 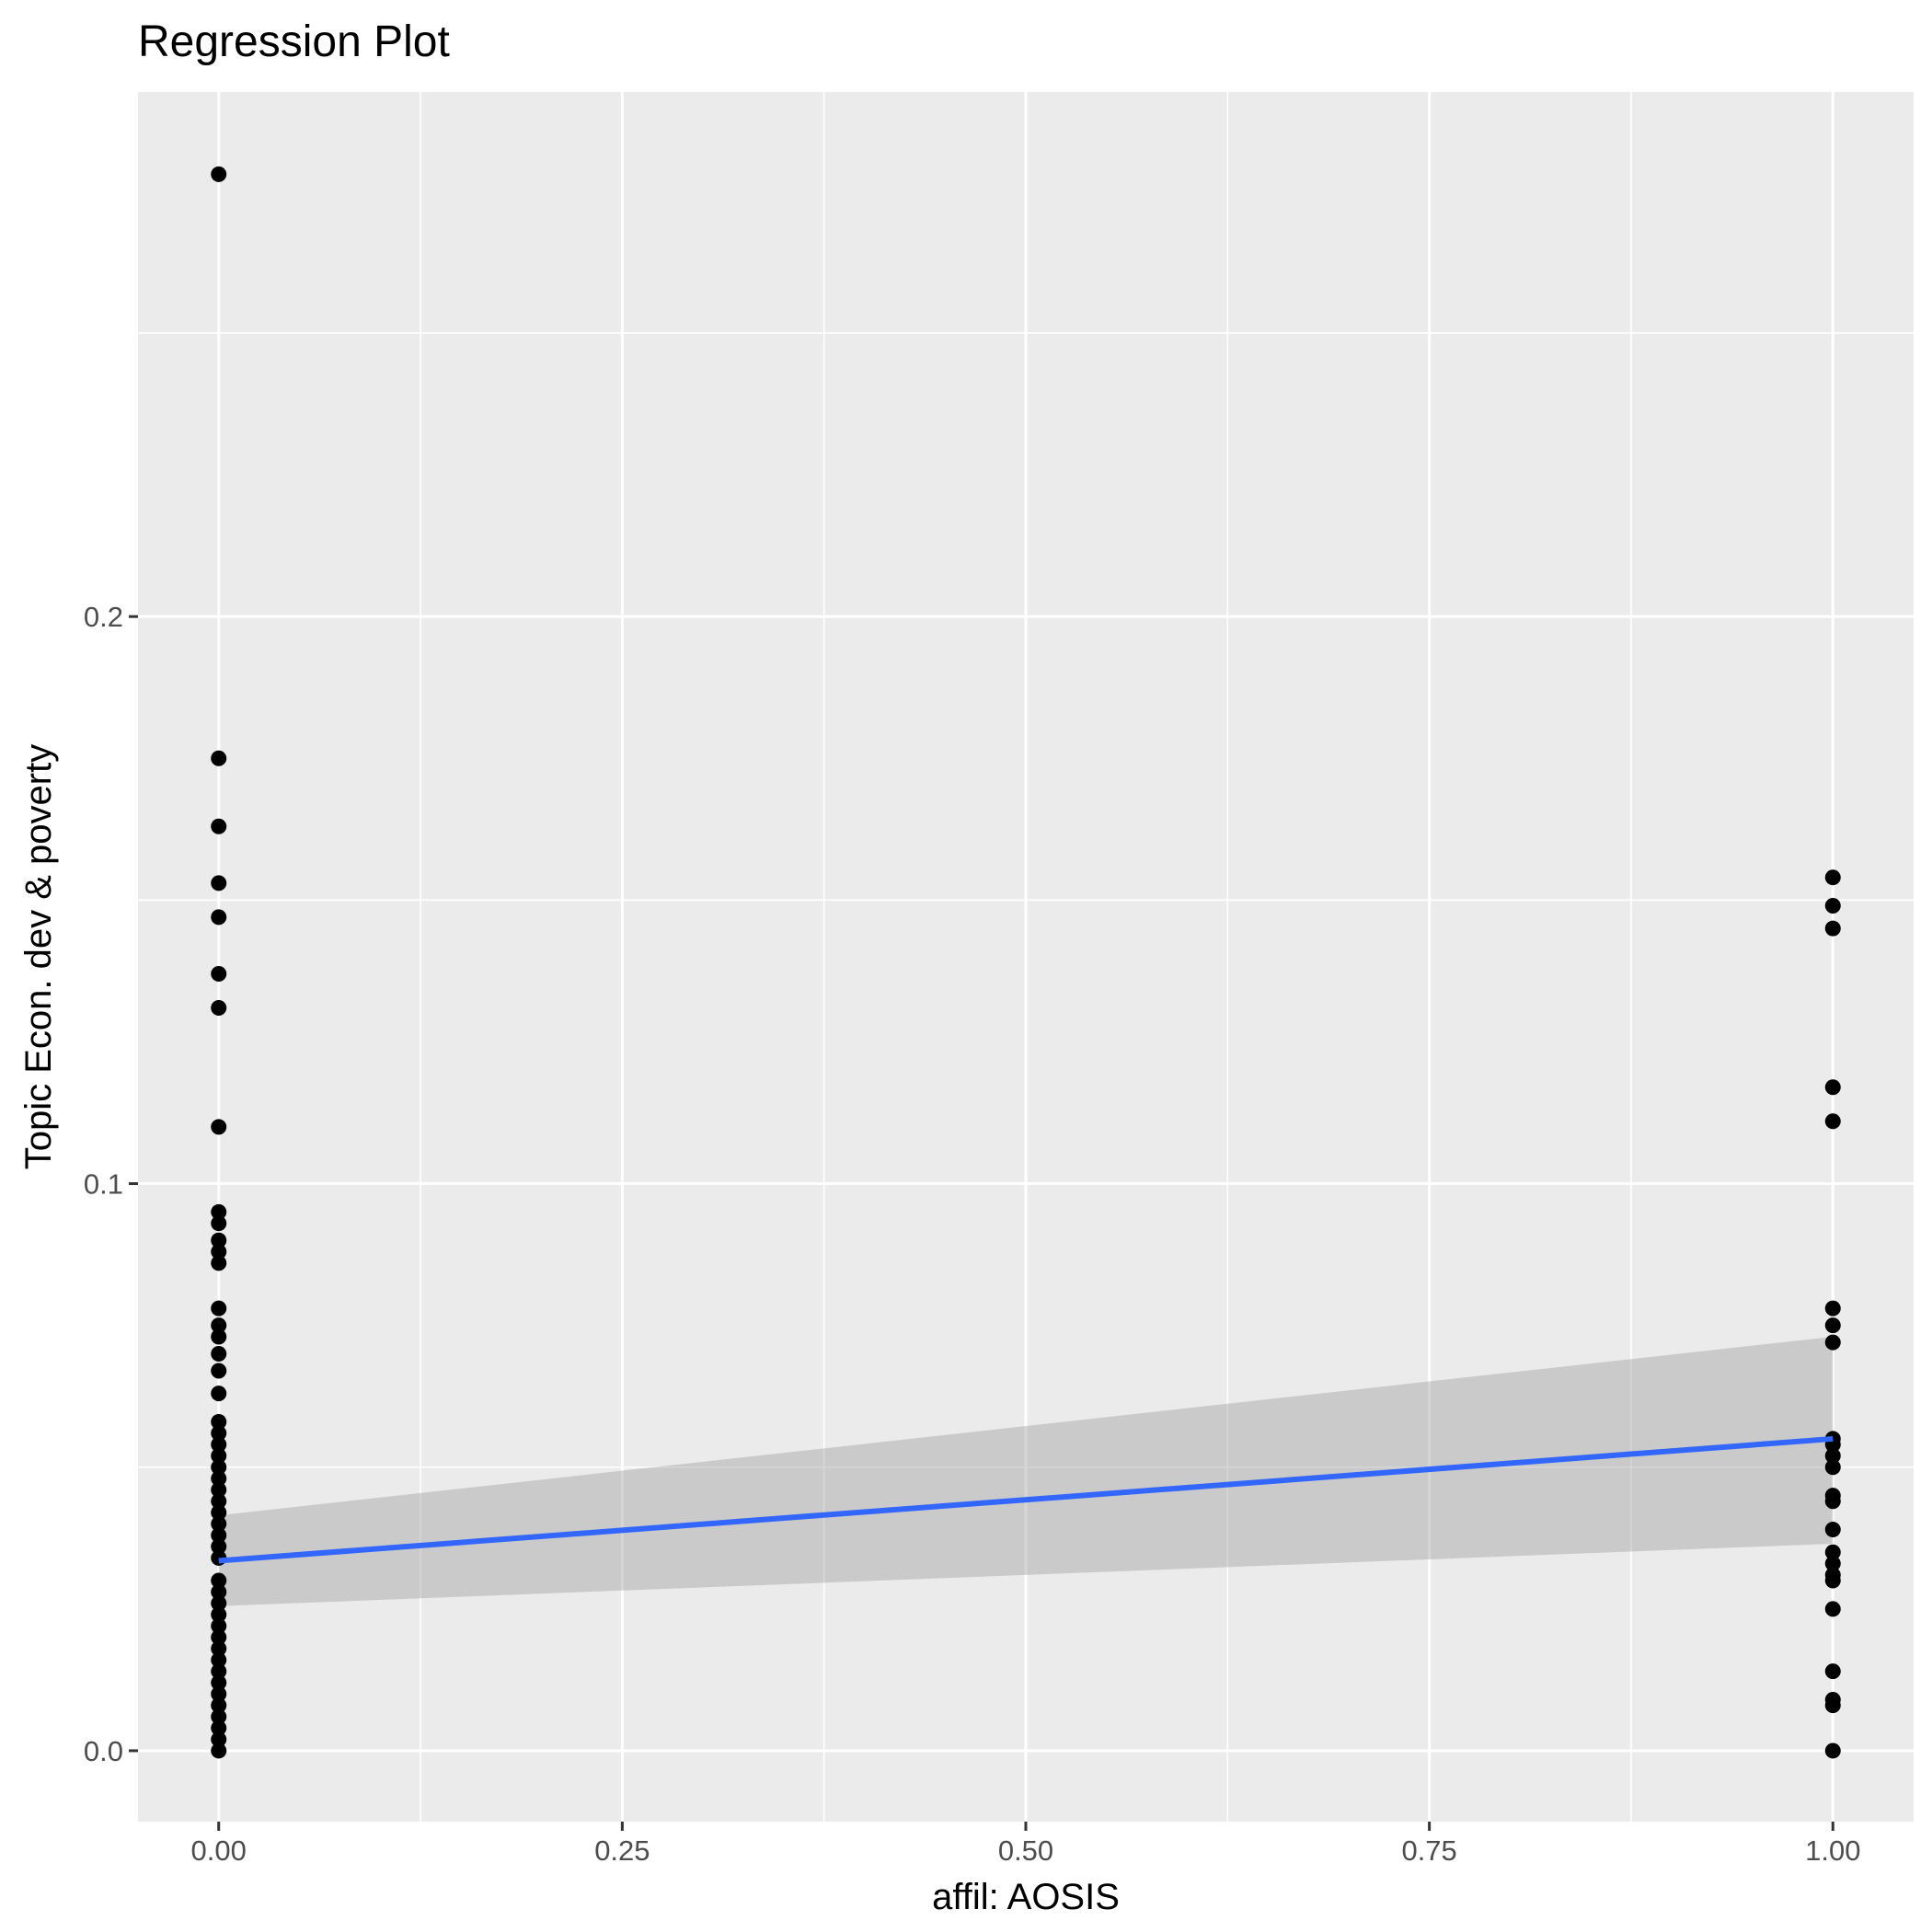 I want to click on regression-line-layer, so click(x=1026, y=1499).